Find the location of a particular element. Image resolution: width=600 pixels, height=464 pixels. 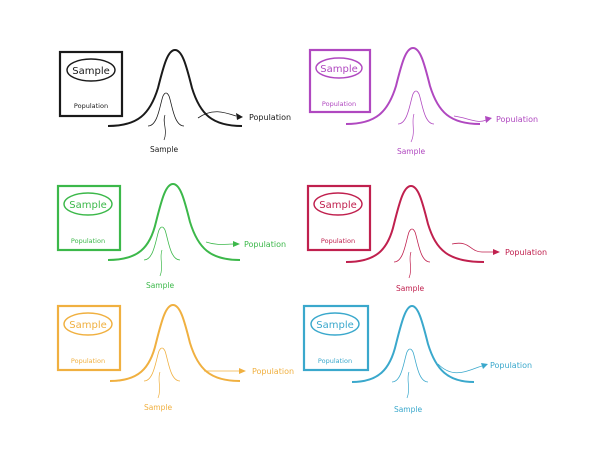

panel-orange: Sample Population Population Sample is located at coordinates (175, 357).